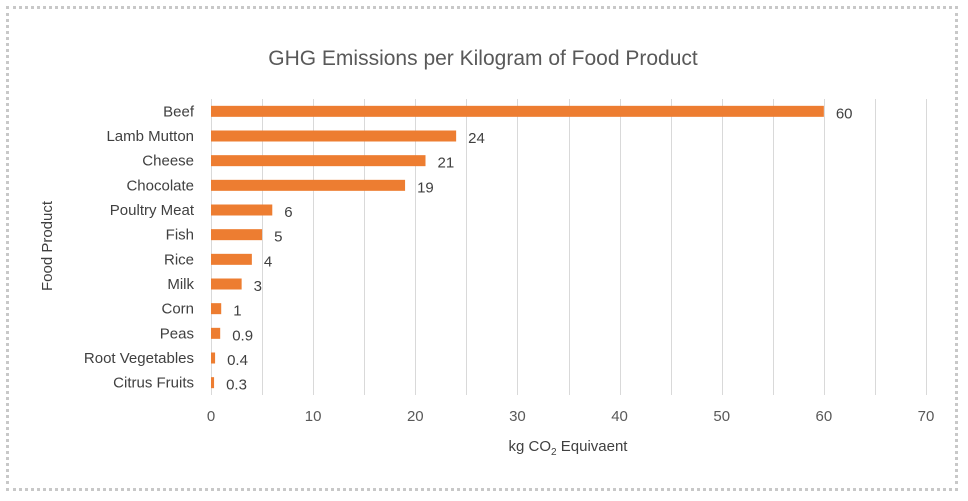 The width and height of the screenshot is (968, 501). What do you see at coordinates (476, 138) in the screenshot?
I see `data-label: 24` at bounding box center [476, 138].